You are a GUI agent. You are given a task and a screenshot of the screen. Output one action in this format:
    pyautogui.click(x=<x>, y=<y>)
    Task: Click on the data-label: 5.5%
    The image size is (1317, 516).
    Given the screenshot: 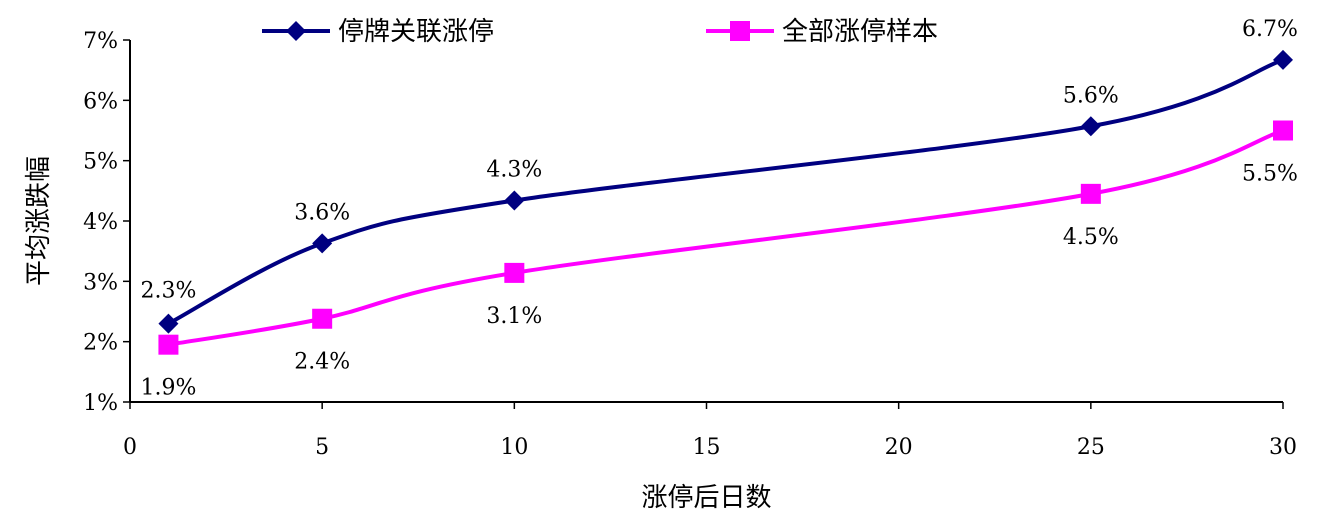 What is the action you would take?
    pyautogui.click(x=1270, y=174)
    